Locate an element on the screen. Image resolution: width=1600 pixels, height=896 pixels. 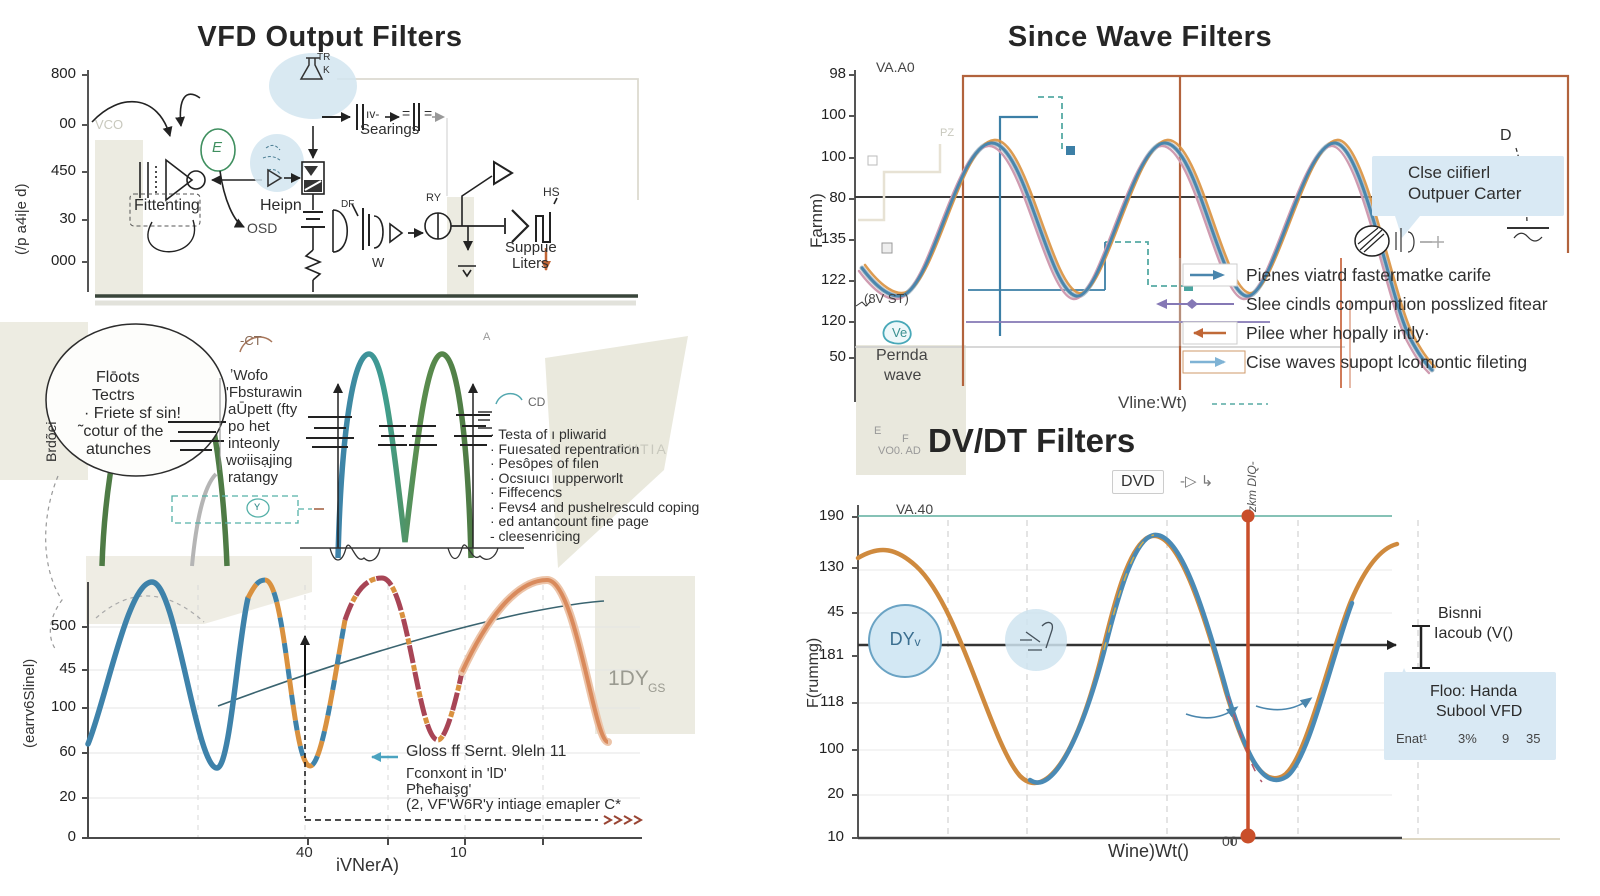
sine-ytick: 120 is located at coordinates (833, 320).